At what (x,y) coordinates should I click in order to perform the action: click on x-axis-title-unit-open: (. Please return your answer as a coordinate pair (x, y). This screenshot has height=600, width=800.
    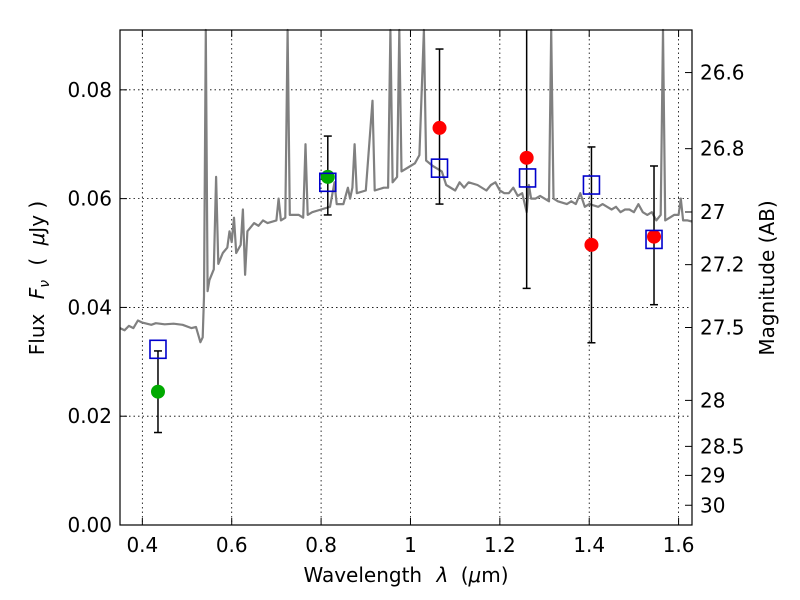
    Looking at the image, I should click on (465, 575).